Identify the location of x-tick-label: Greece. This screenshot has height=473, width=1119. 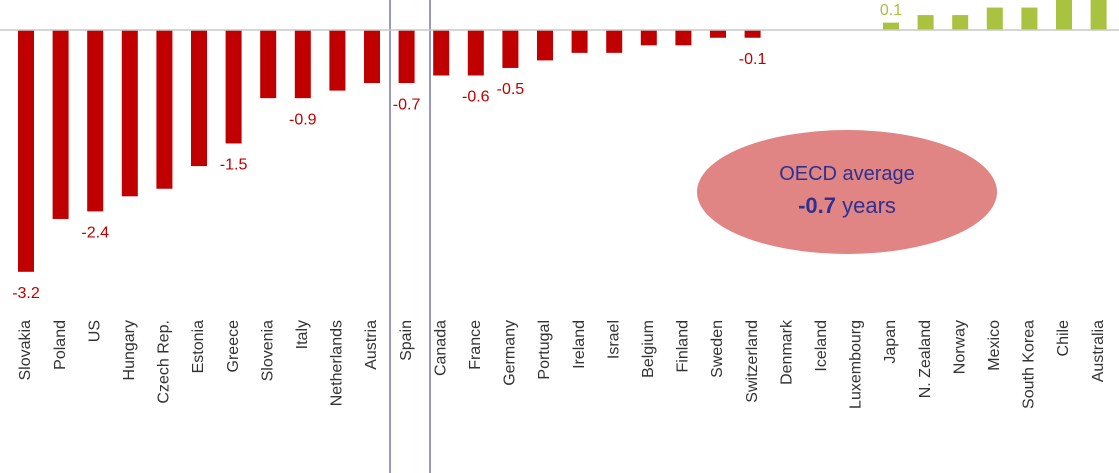
(233, 346).